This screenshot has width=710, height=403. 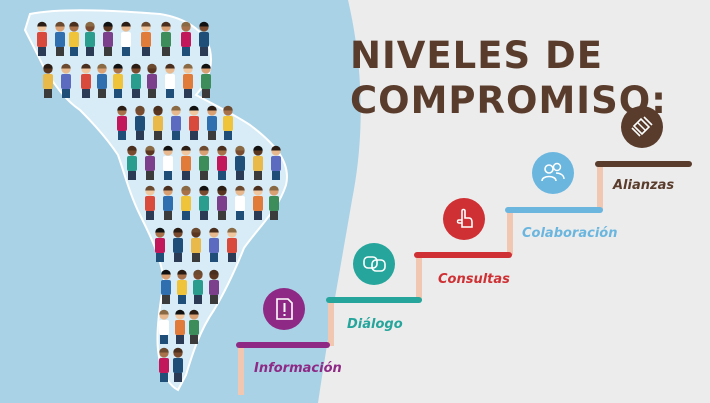 I want to click on title-line-1: NIVELES DE, so click(x=477, y=55).